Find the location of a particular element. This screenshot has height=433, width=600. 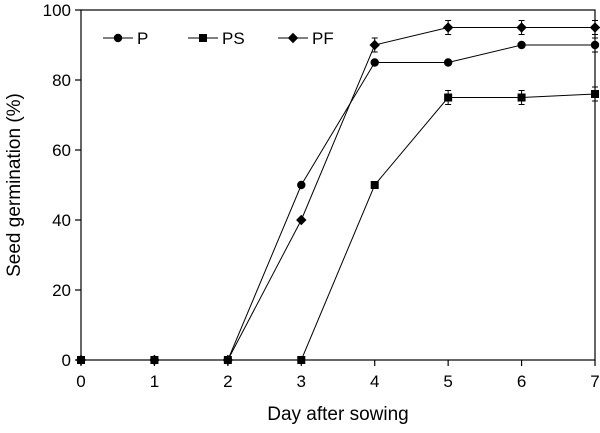

x-tick-label: 5 is located at coordinates (447, 381).